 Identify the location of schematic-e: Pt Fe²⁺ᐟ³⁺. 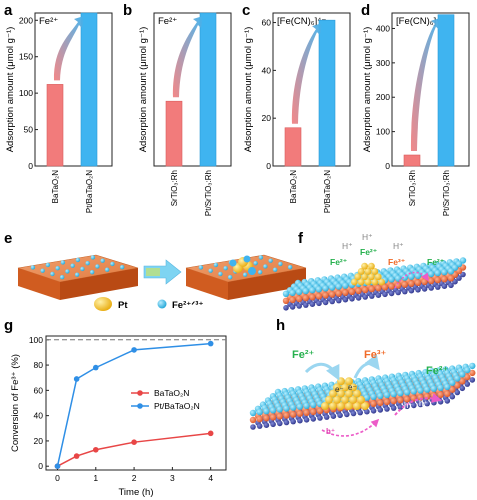
(162, 282).